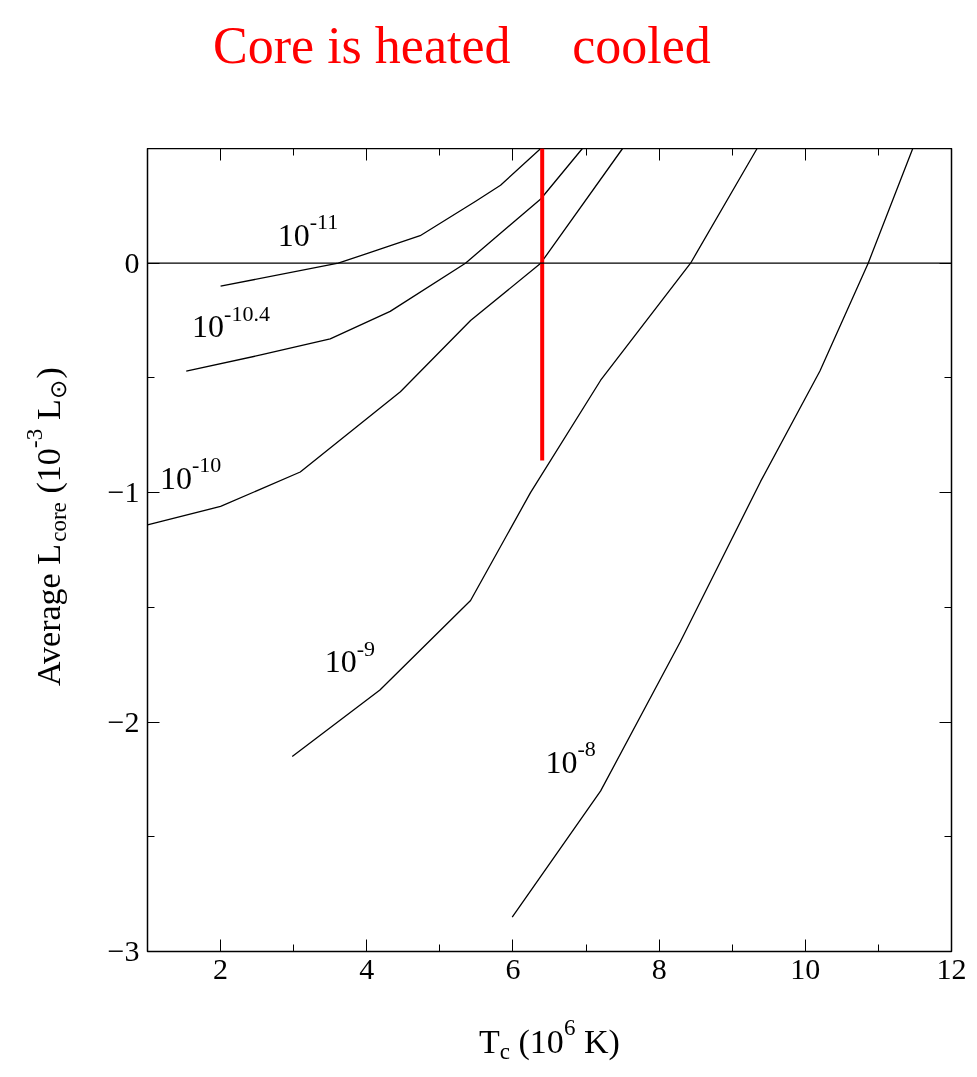  Describe the element at coordinates (367, 968) in the screenshot. I see `x-tick-label: 4` at that location.